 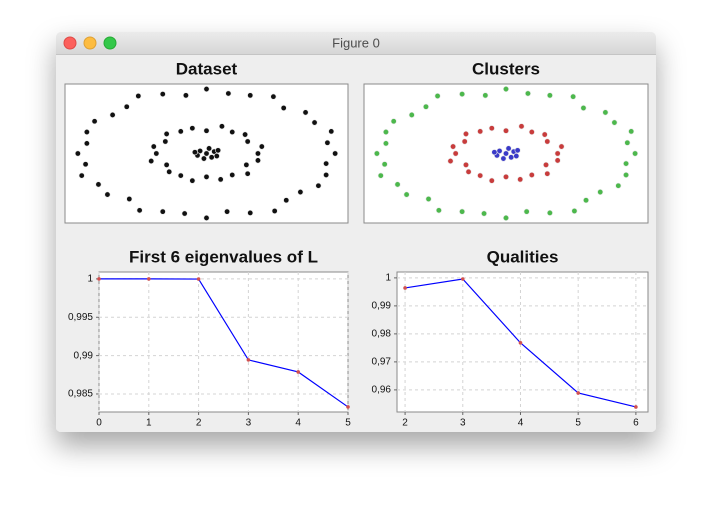 What do you see at coordinates (382, 306) in the screenshot?
I see `y-tick-label: 0,99` at bounding box center [382, 306].